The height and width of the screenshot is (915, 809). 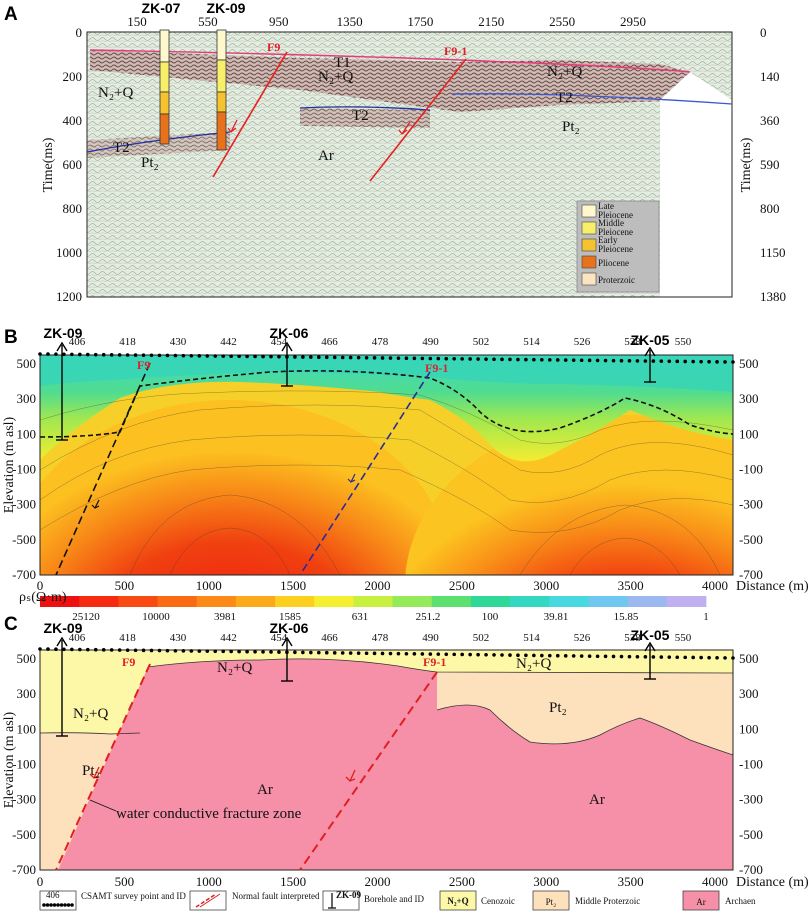 What do you see at coordinates (378, 881) in the screenshot?
I see `x-tick-label: 2000` at bounding box center [378, 881].